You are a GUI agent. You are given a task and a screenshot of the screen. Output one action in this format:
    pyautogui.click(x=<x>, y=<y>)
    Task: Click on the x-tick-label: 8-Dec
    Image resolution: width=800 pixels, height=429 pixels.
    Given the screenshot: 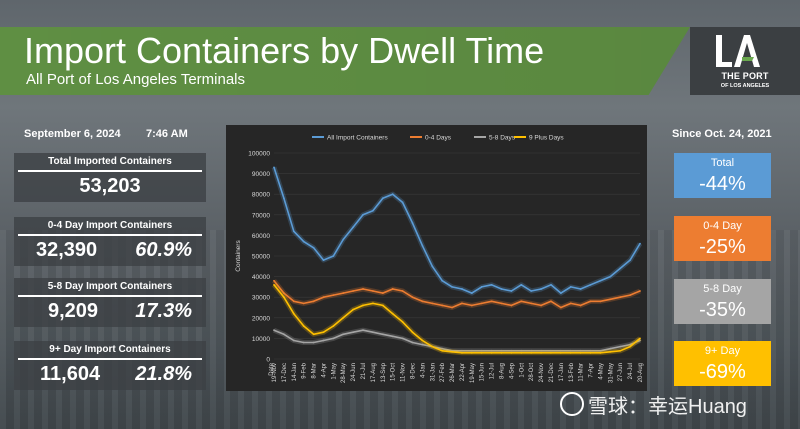 What is the action you would take?
    pyautogui.click(x=413, y=371)
    